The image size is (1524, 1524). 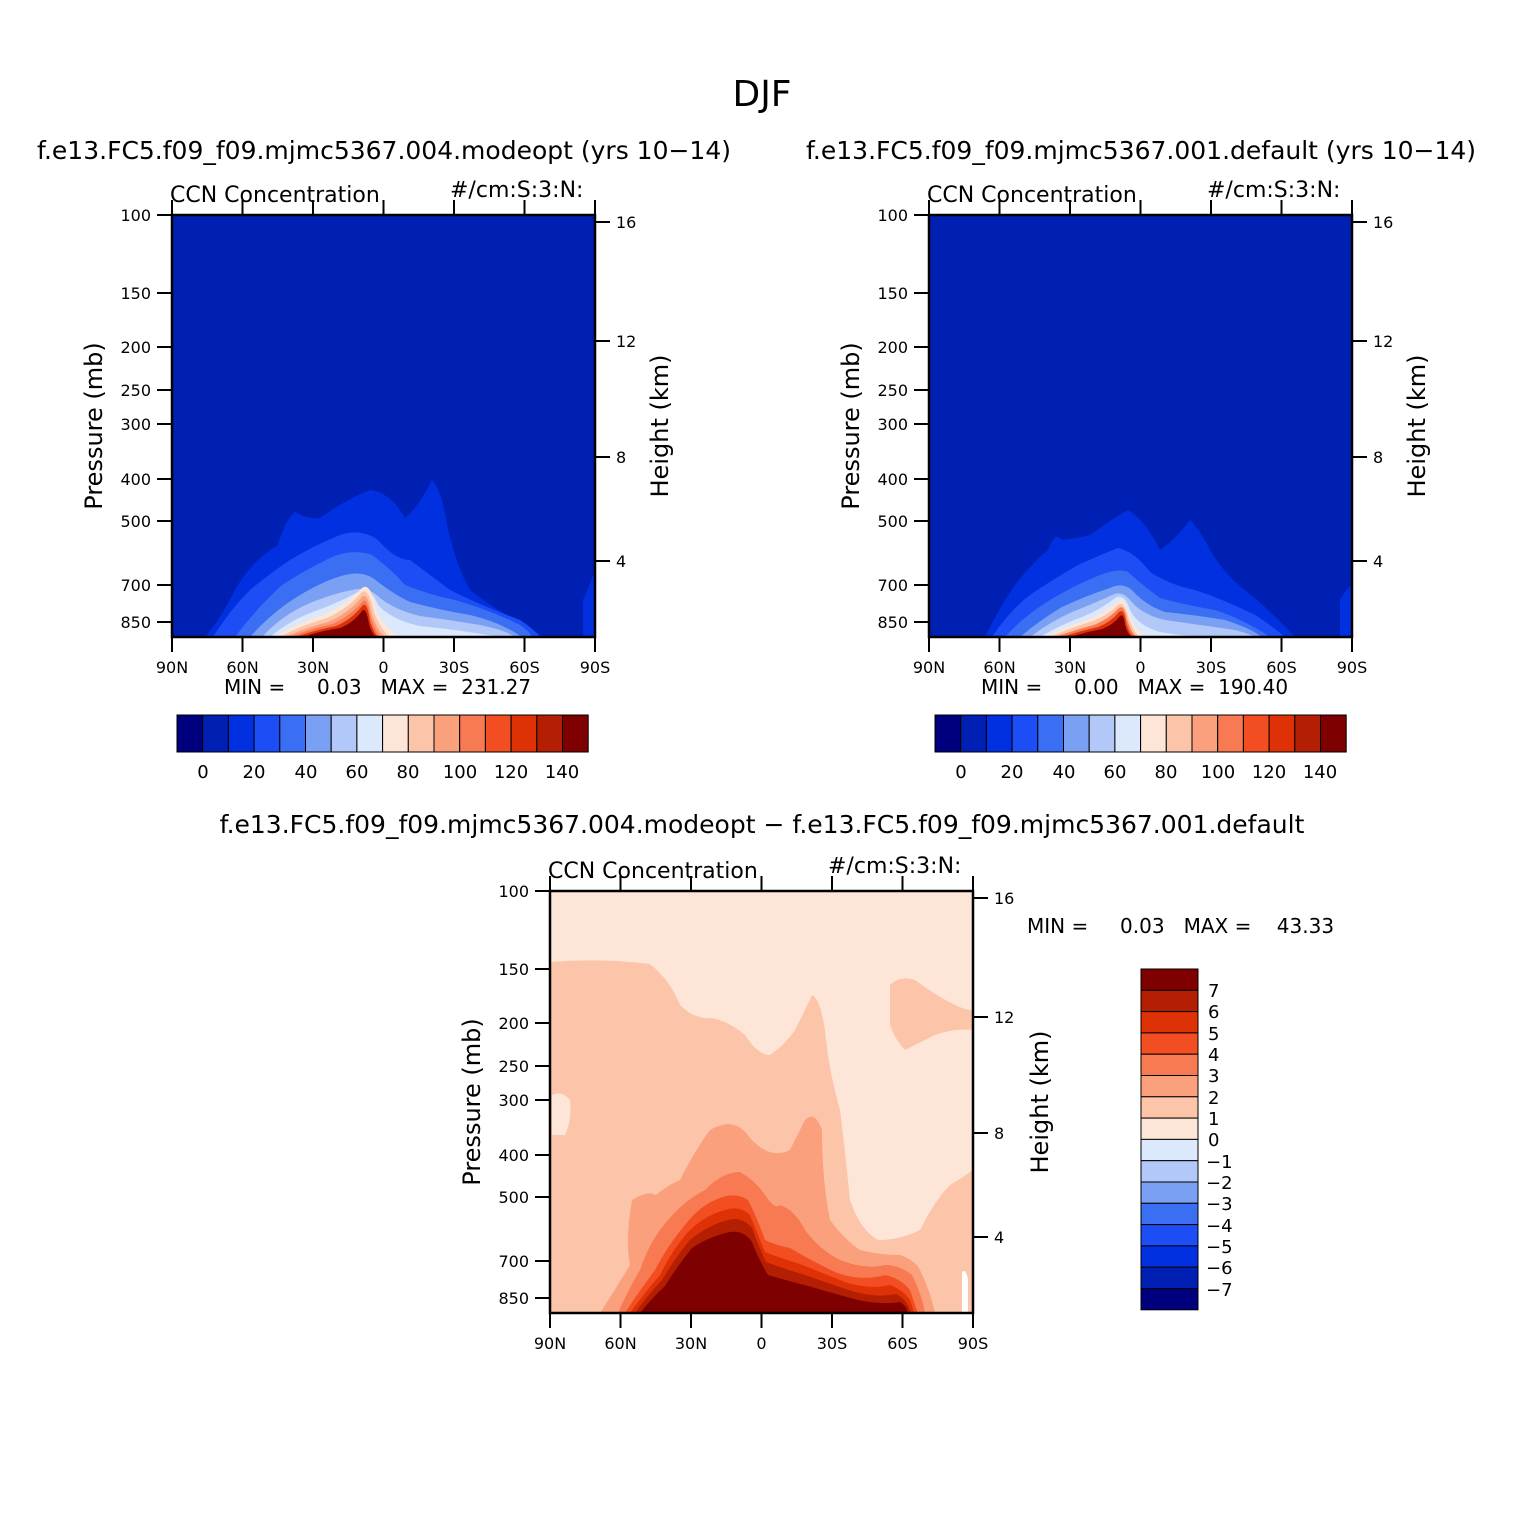 I want to click on contour-field, so click(x=1140, y=426).